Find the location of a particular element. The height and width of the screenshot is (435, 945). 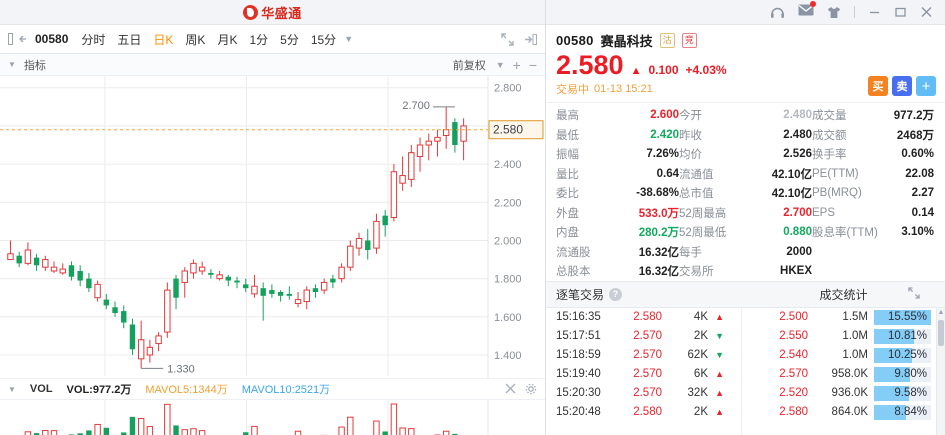

trade-price: 2.570 is located at coordinates (647, 355).